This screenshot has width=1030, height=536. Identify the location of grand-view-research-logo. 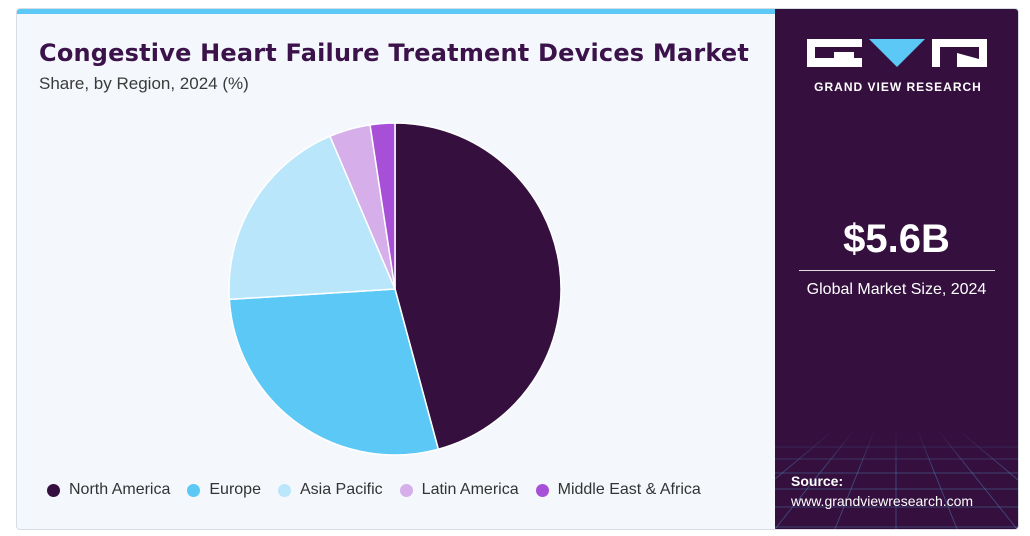
(897, 53).